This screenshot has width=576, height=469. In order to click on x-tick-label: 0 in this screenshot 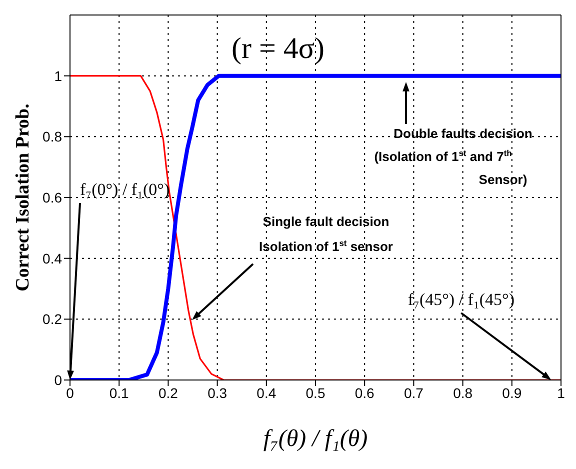, I will do `click(70, 392)`.